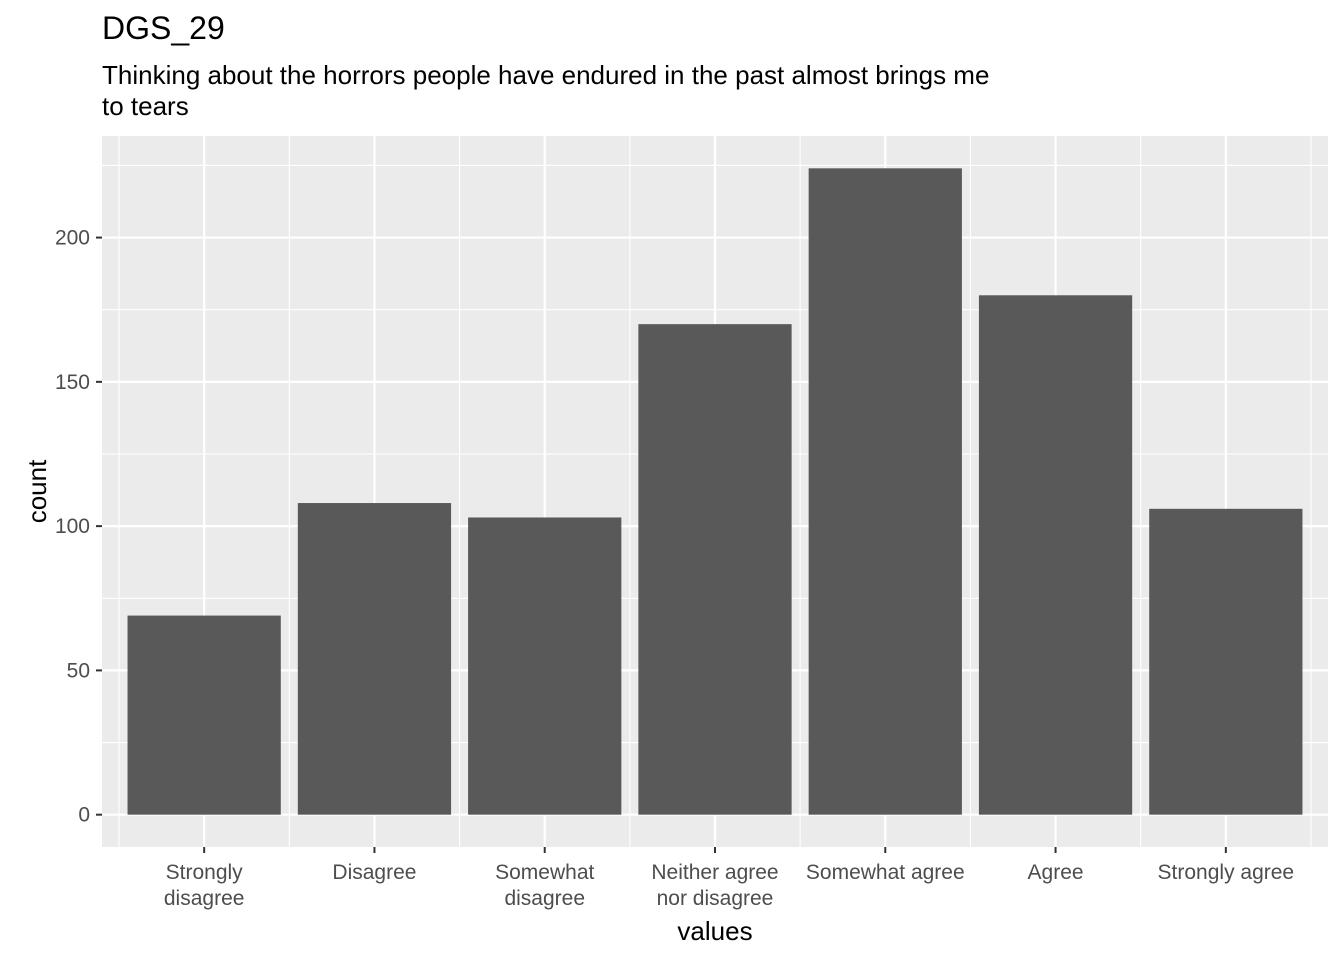 The width and height of the screenshot is (1344, 960). What do you see at coordinates (163, 28) in the screenshot?
I see `chart-title: DGS_29` at bounding box center [163, 28].